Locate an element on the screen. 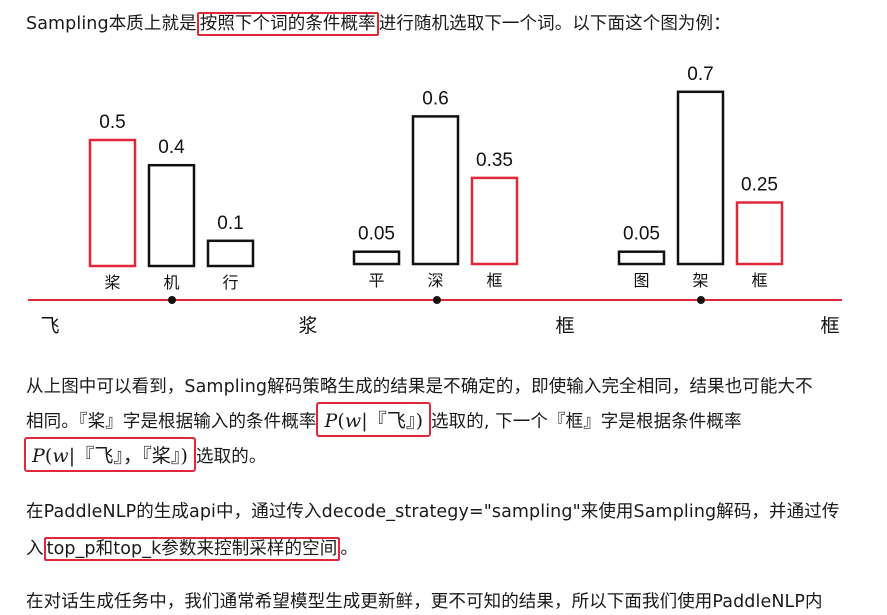 The height and width of the screenshot is (615, 887). para2-line2-pre: 相同。『桨』字是根据输入的条件概率 is located at coordinates (171, 422).